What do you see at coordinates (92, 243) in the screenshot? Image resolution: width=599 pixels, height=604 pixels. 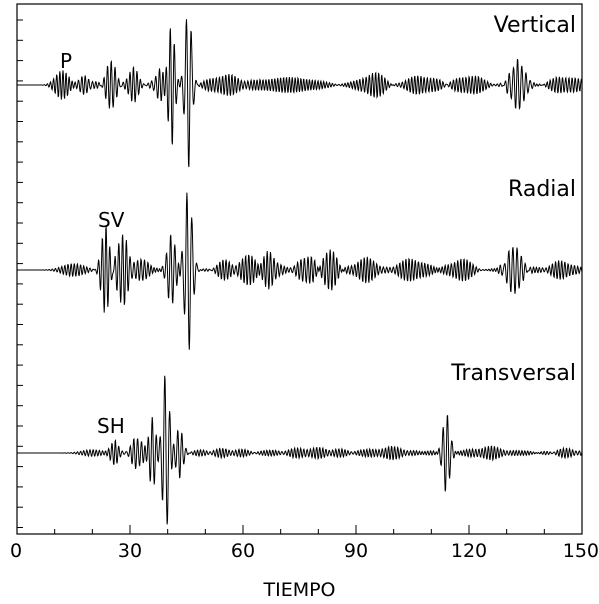 I see `phase-labels: P SV SH` at bounding box center [92, 243].